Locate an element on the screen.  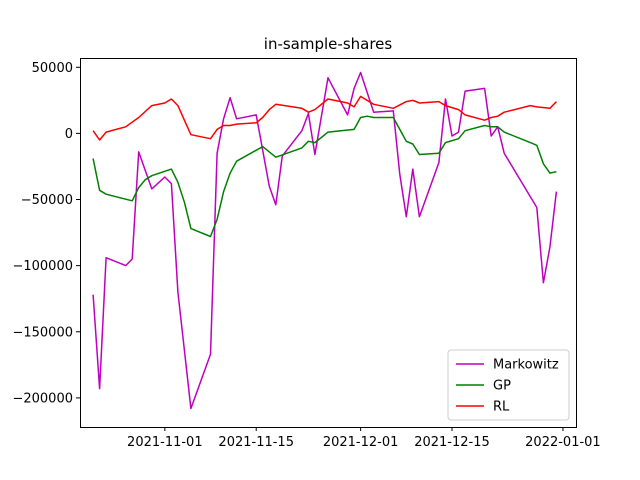
y-tick-label: −50000 is located at coordinates (47, 200).